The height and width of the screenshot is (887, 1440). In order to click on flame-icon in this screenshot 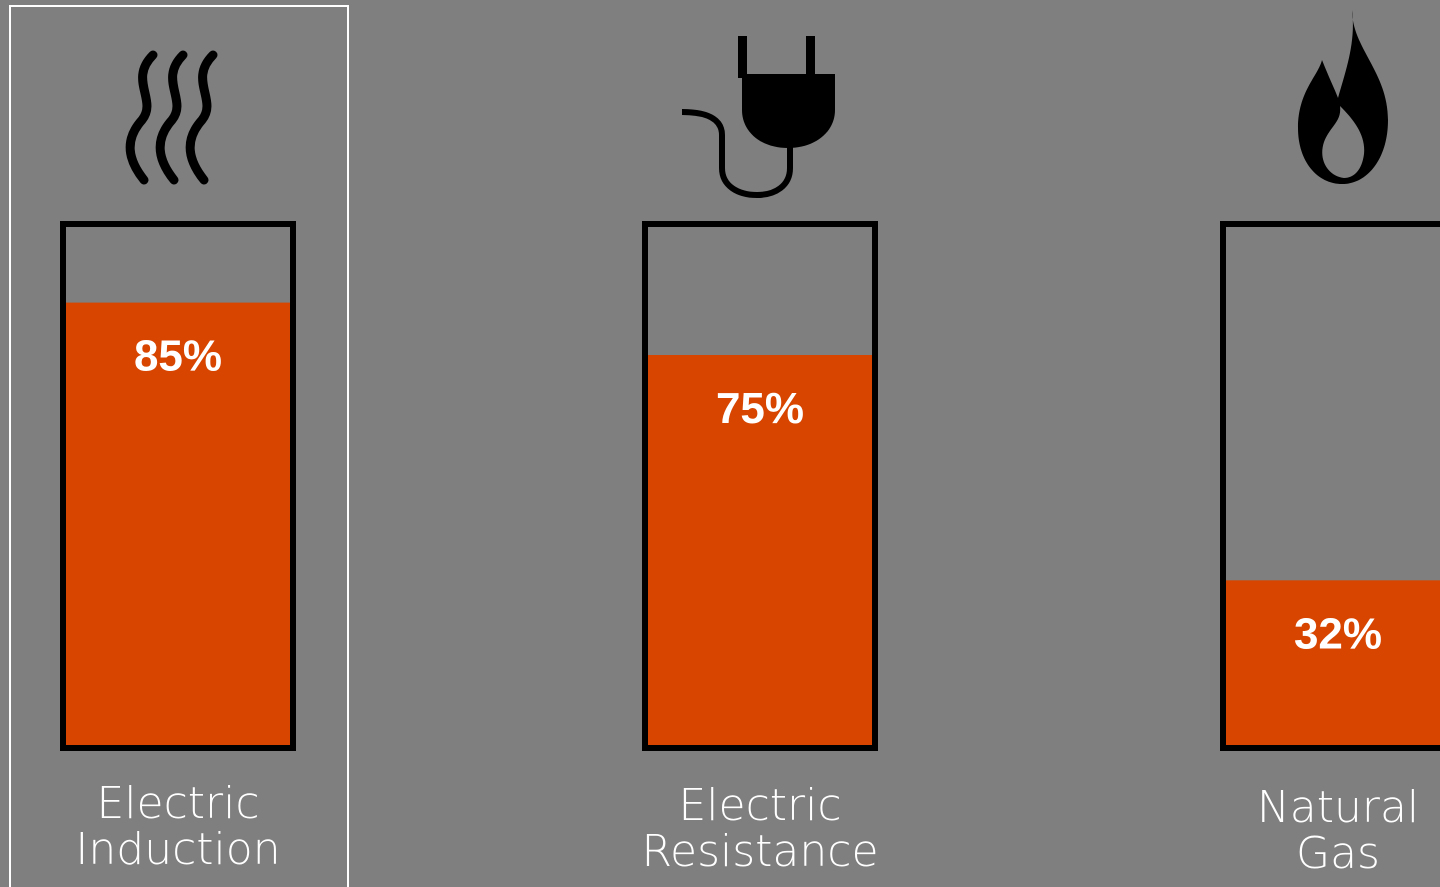, I will do `click(1343, 97)`.